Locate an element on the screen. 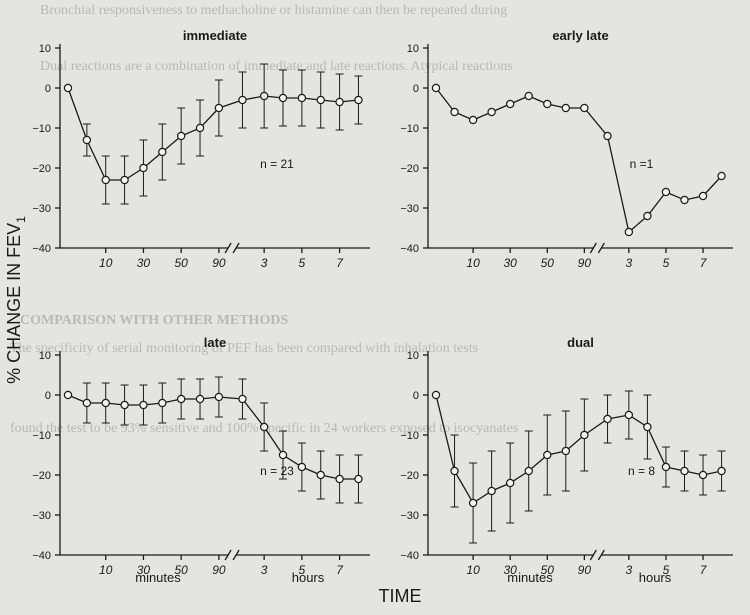  y-tick-label: −20 is located at coordinates (41, 476).